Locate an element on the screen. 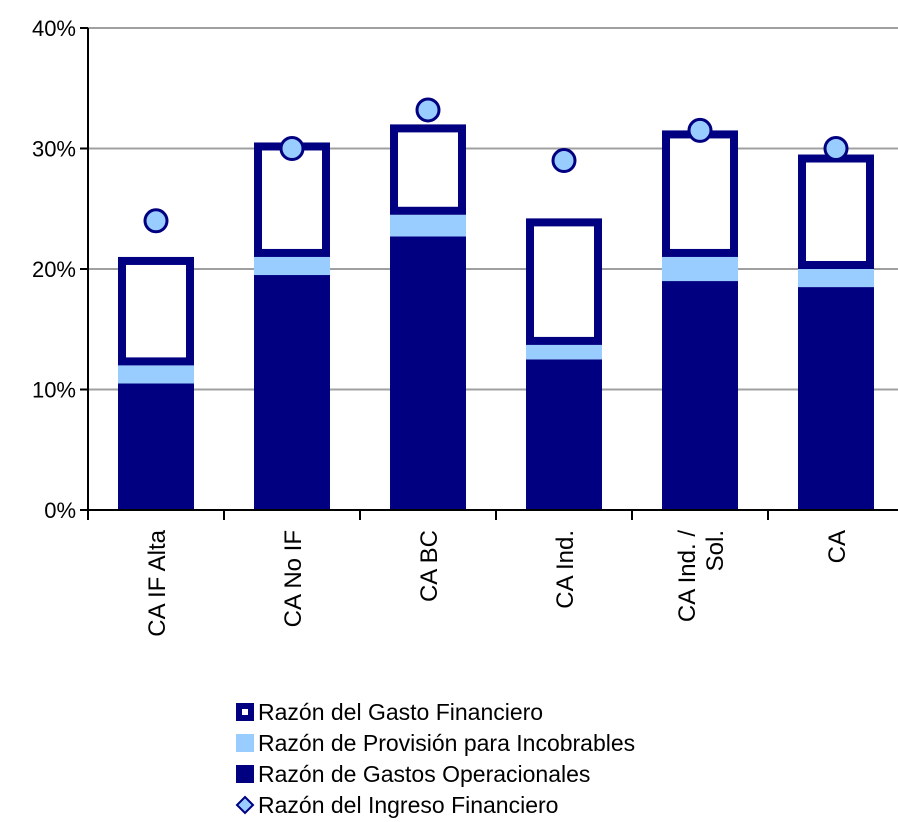 Image resolution: width=898 pixels, height=822 pixels. legend-swatch-marker is located at coordinates (245, 805).